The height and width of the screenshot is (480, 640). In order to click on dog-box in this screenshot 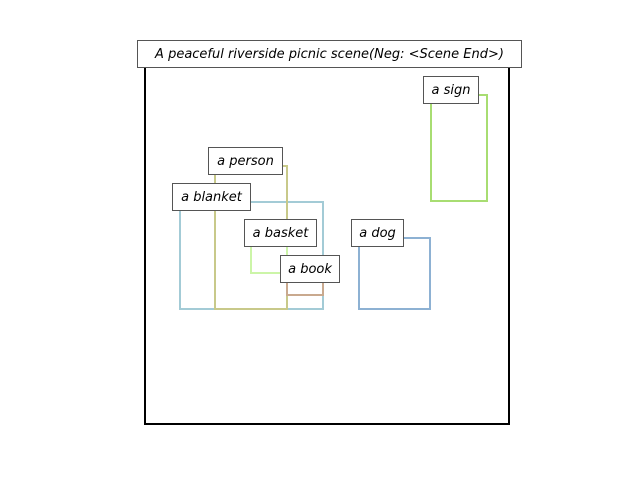, I will do `click(394, 273)`.